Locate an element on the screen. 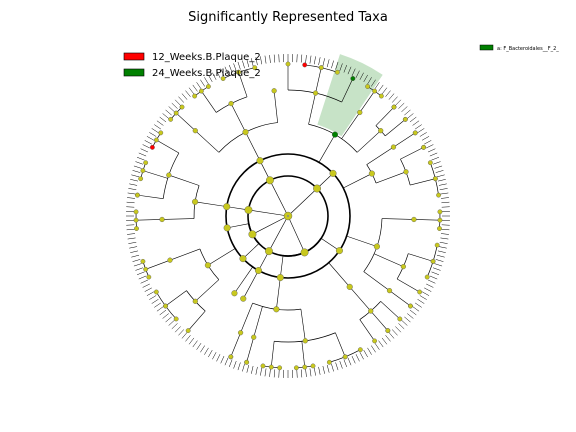 This screenshot has height=432, width=576. side-legend-label: a: F_Bacteroidales__F_2_ is located at coordinates (528, 49).